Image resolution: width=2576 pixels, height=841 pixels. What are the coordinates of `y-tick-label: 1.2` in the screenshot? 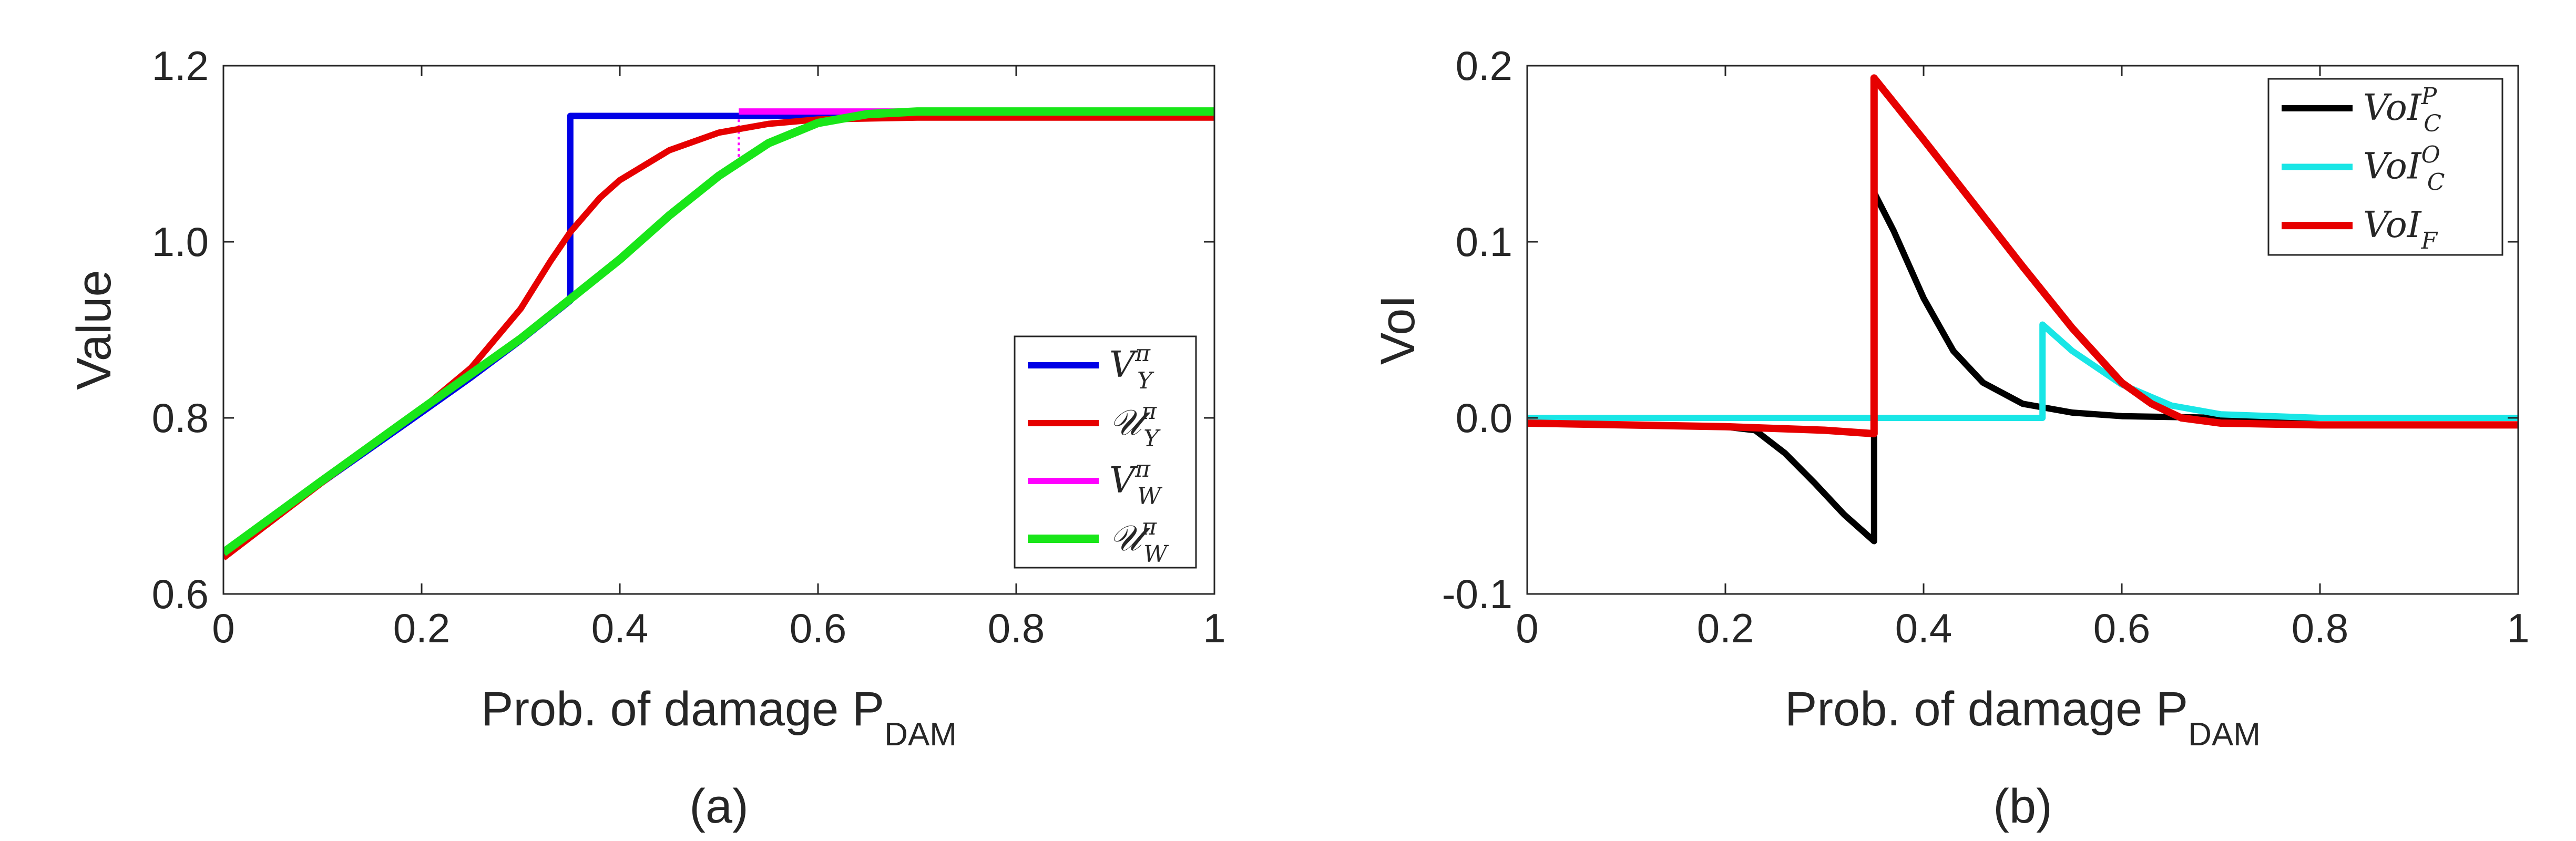 It's located at (180, 66).